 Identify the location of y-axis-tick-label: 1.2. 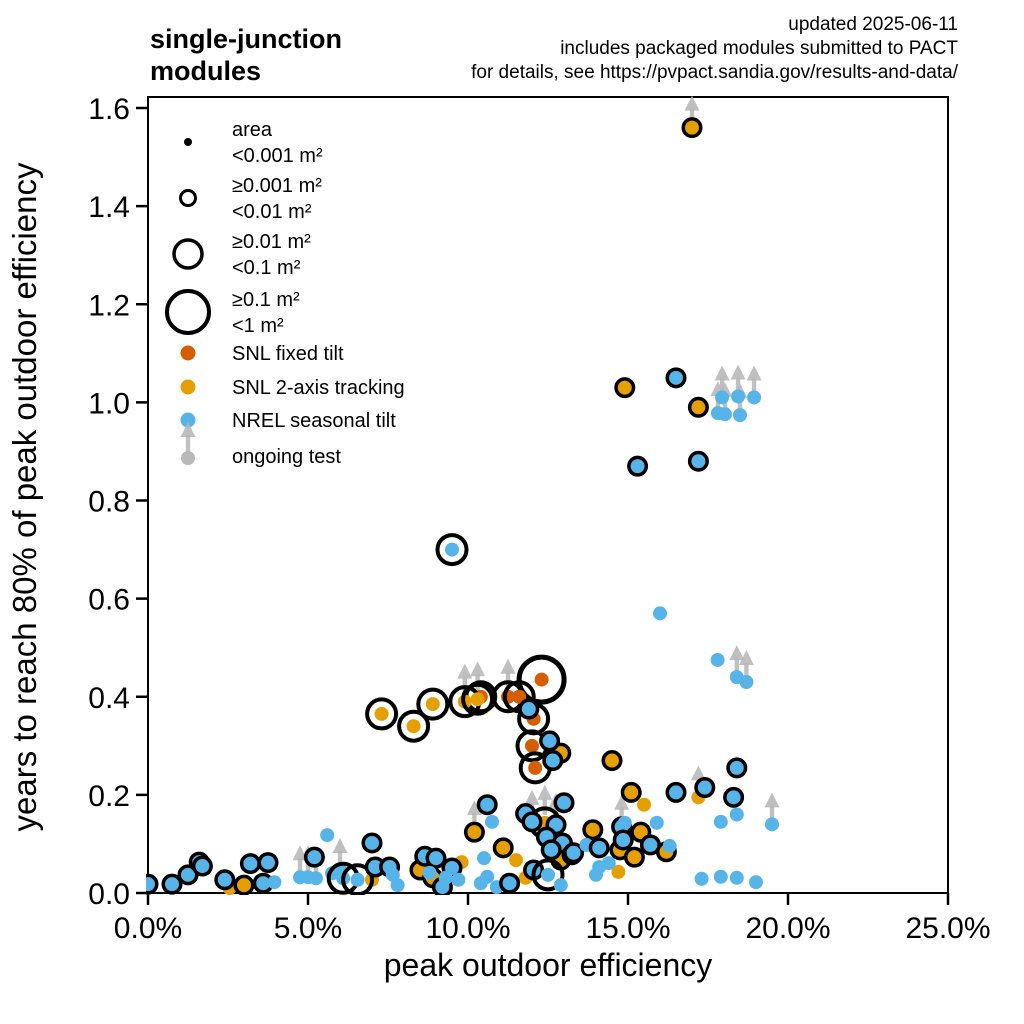
(109, 305).